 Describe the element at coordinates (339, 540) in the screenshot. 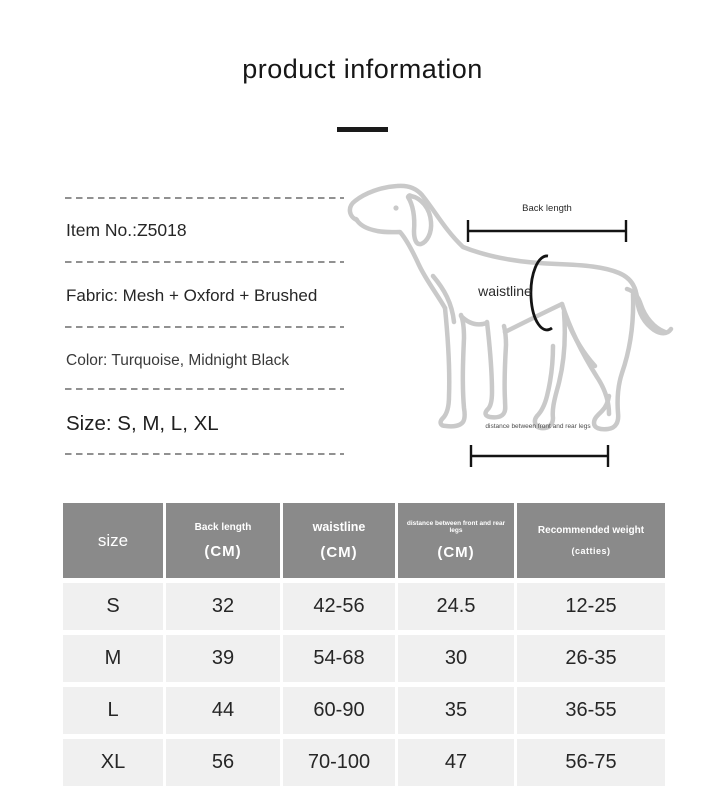

I see `header-waistline: waistline (CM)` at that location.